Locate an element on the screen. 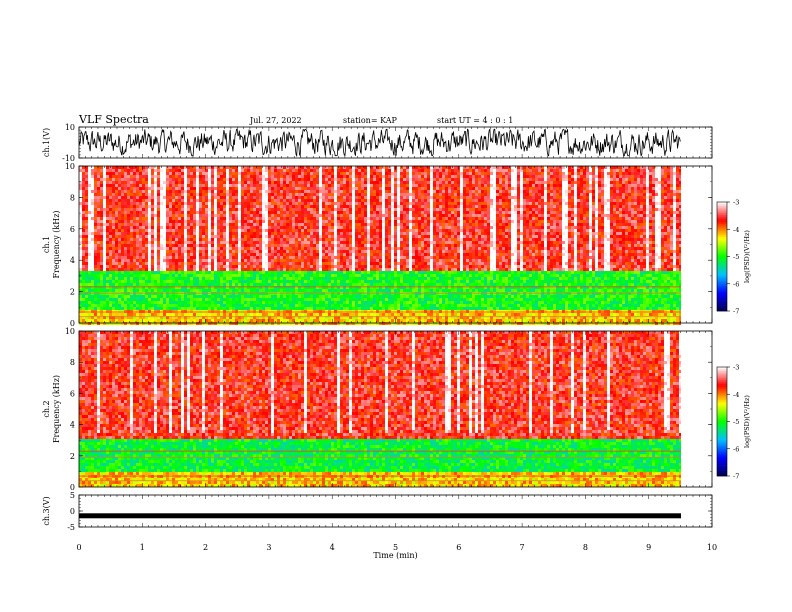  chart-title: VLF Spectra is located at coordinates (114, 119).